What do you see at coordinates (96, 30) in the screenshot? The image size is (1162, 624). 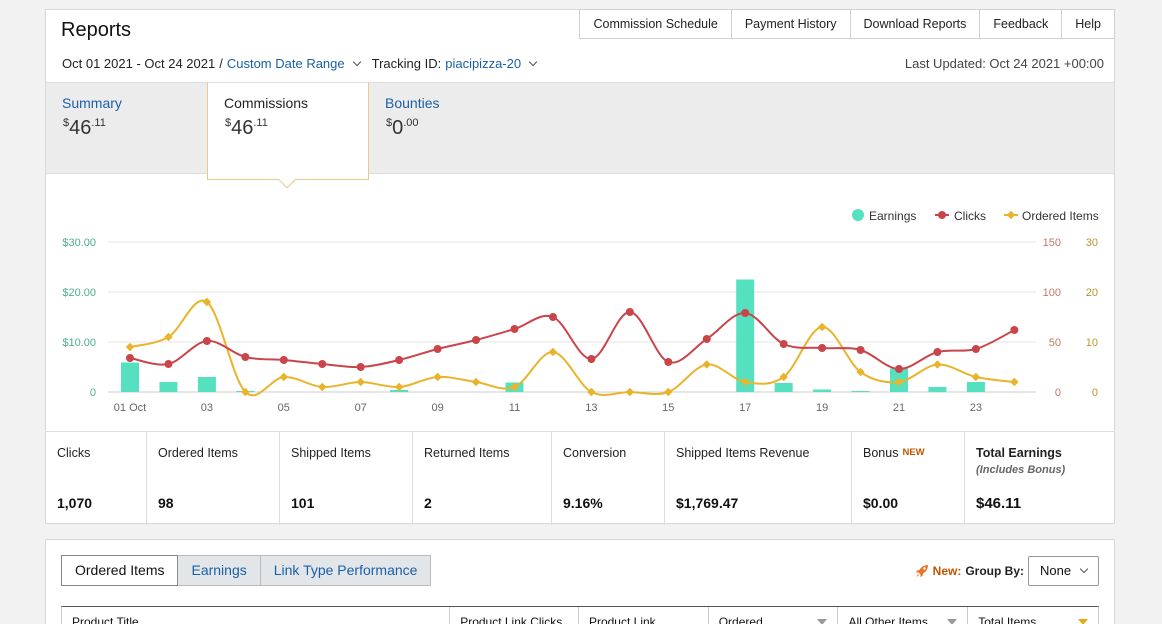 I see `page-title: Reports` at bounding box center [96, 30].